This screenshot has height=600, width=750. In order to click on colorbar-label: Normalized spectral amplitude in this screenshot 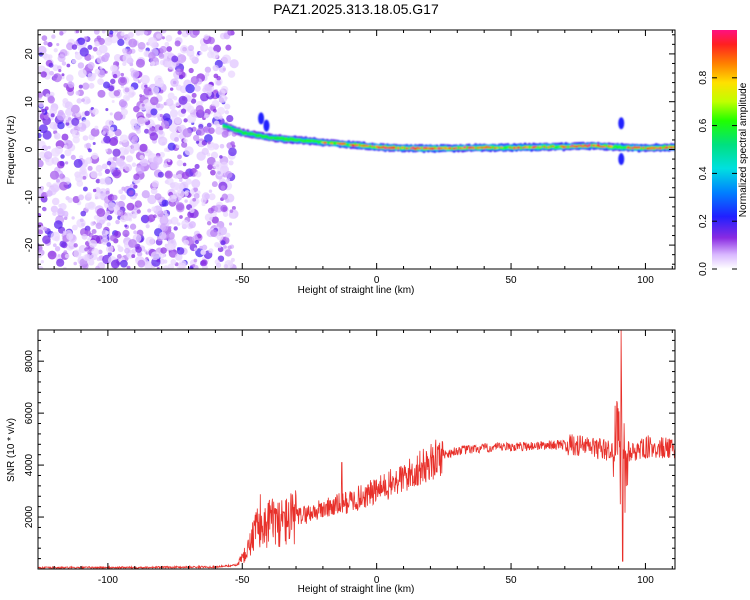, I will do `click(743, 149)`.